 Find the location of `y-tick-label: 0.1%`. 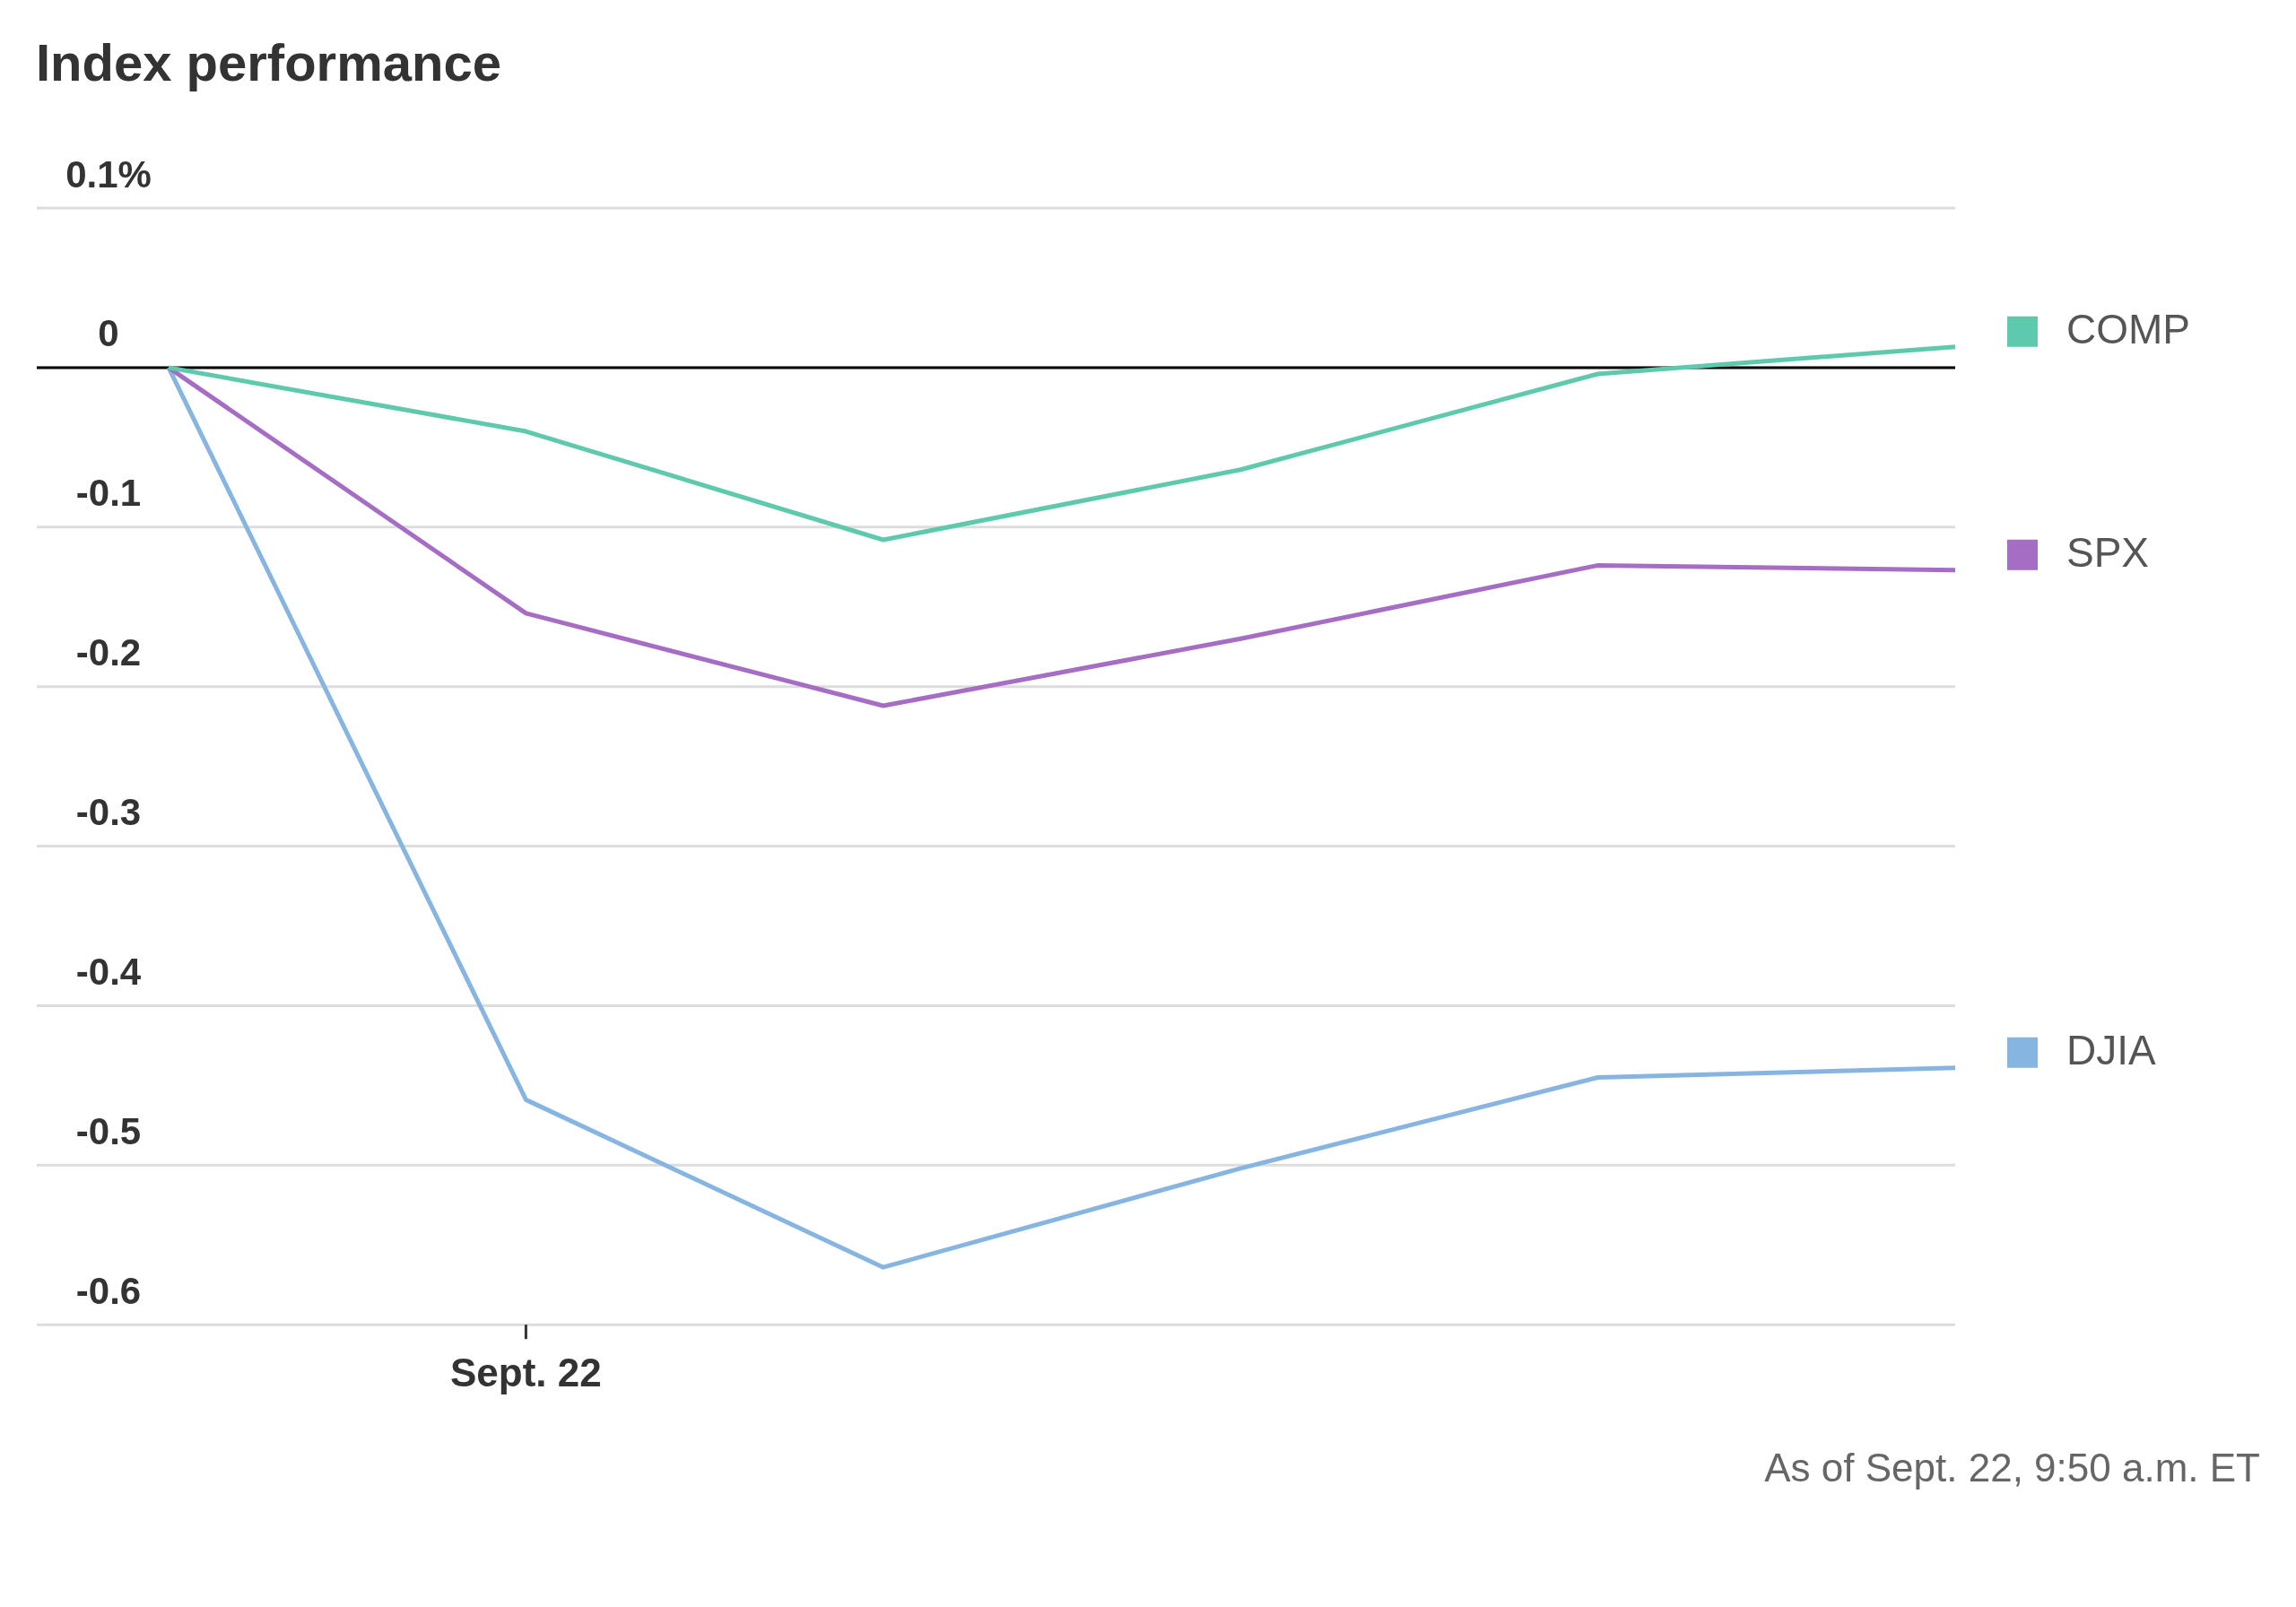

y-tick-label: 0.1% is located at coordinates (108, 173).